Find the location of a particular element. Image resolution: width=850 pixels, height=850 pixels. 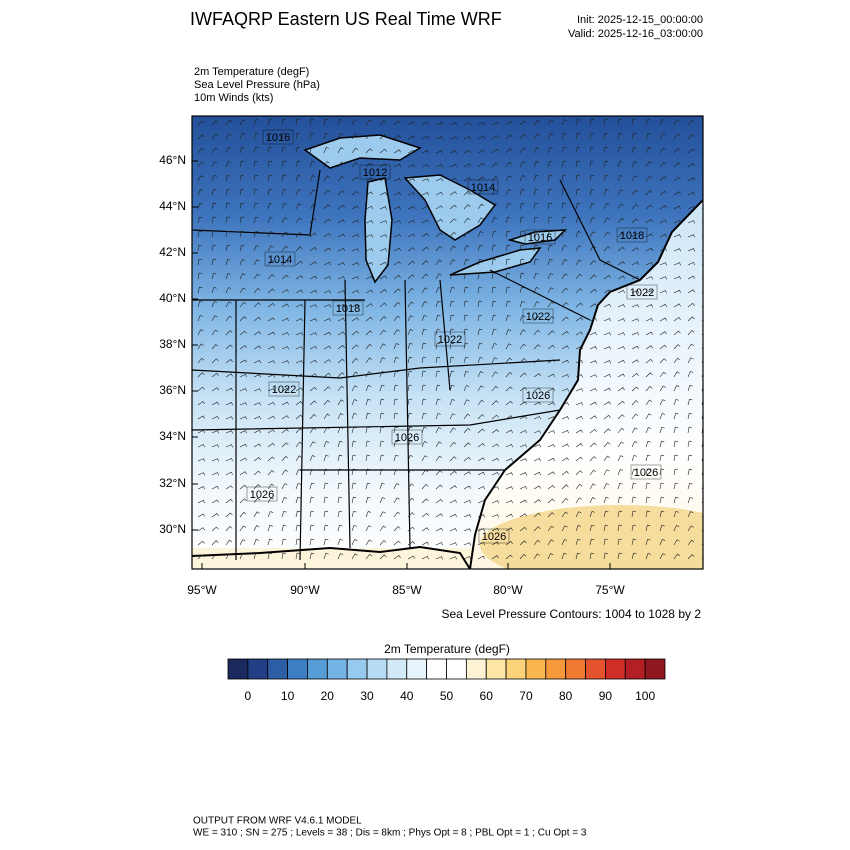

colorbar-box is located at coordinates (377, 669).